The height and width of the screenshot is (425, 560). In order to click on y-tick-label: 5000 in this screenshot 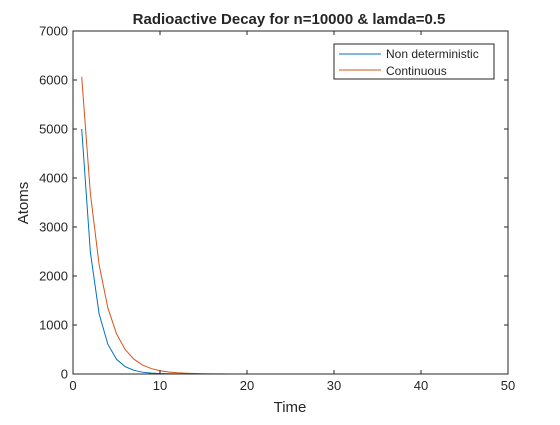, I will do `click(53, 129)`.